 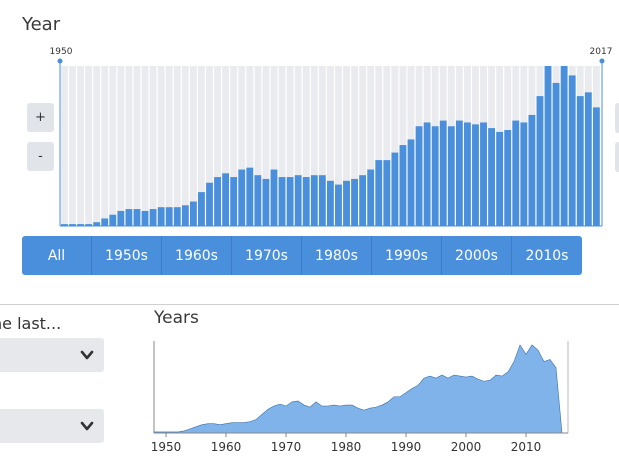 What do you see at coordinates (547, 255) in the screenshot?
I see `decade-button-2010s: 2010s` at bounding box center [547, 255].